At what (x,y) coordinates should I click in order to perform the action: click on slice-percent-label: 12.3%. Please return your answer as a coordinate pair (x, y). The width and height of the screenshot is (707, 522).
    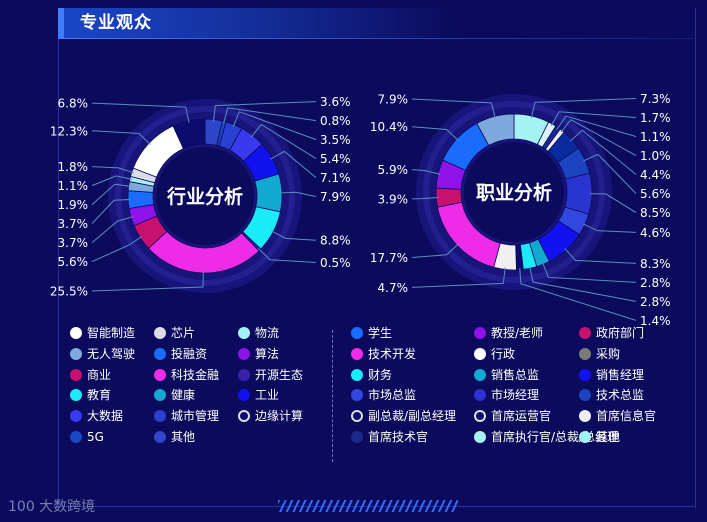
    Looking at the image, I should click on (69, 131).